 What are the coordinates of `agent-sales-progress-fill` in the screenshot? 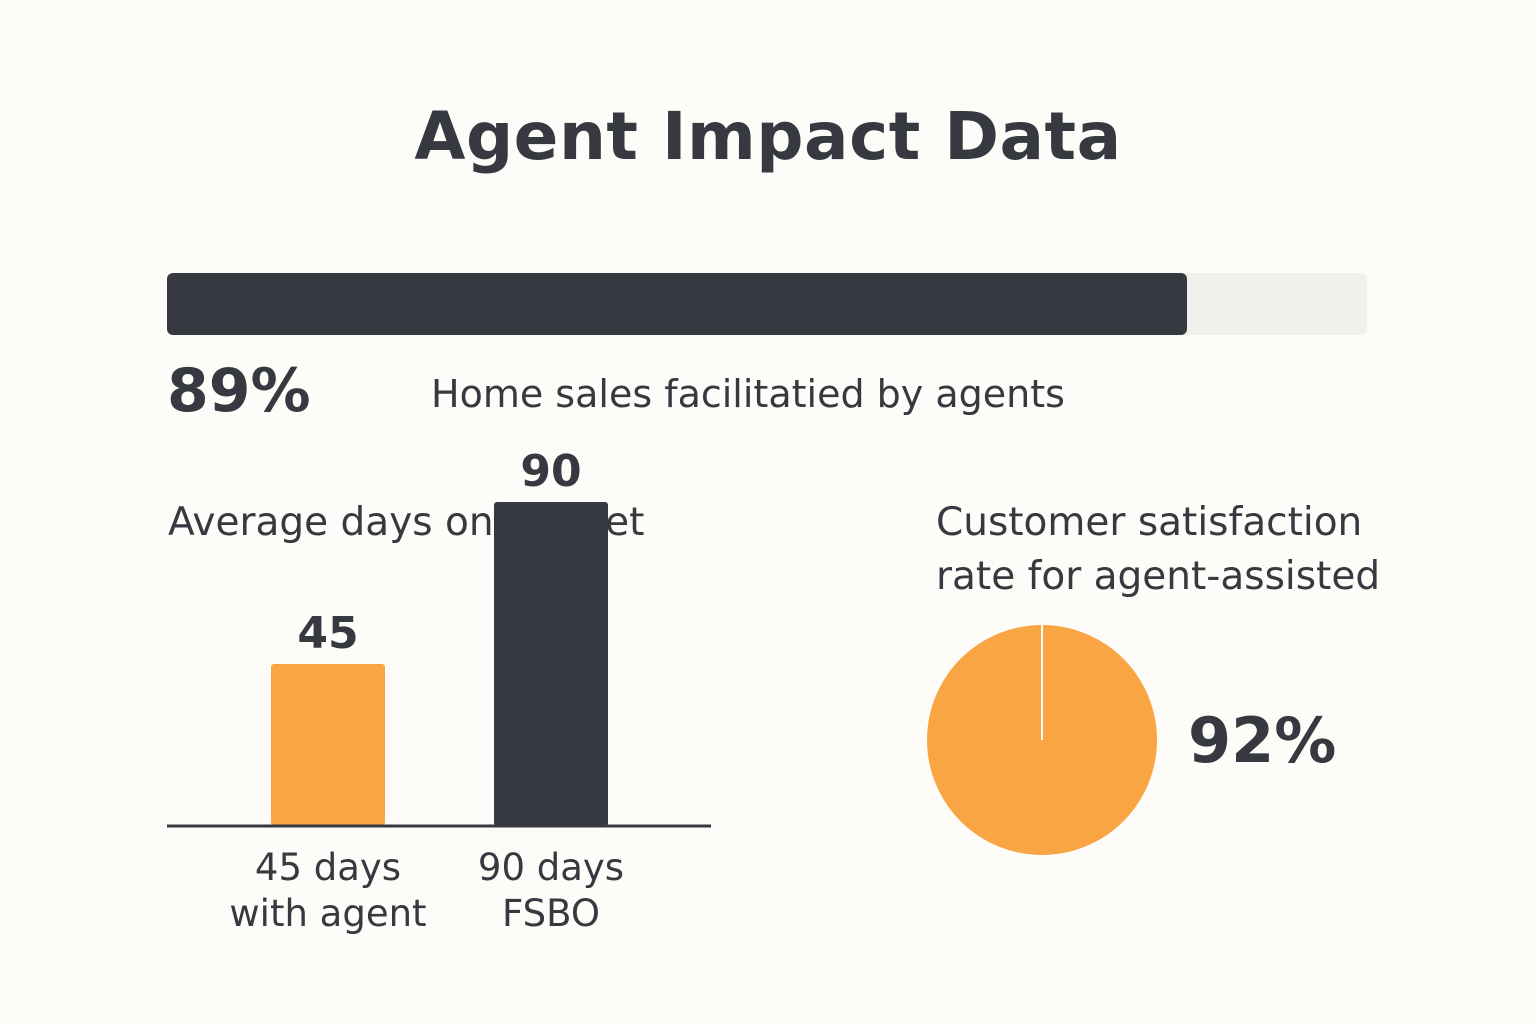 It's located at (677, 304).